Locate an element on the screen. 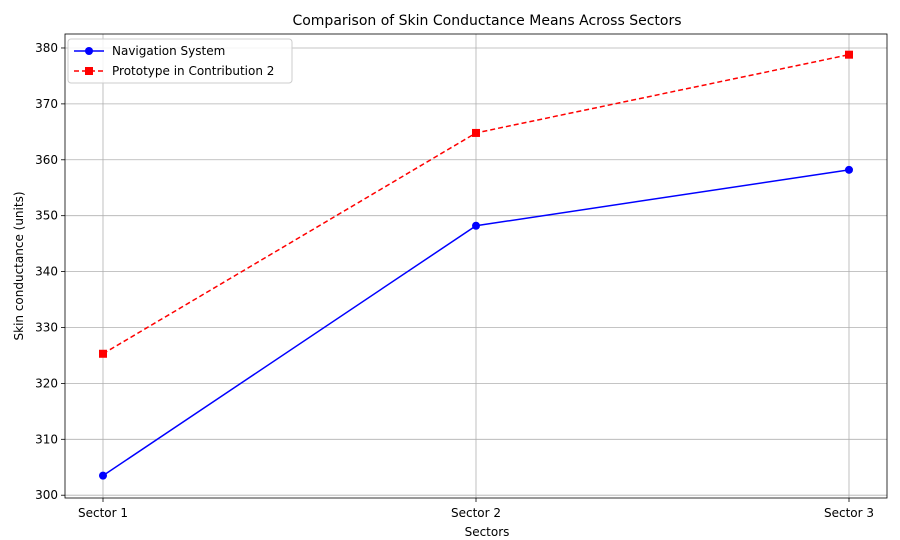 The width and height of the screenshot is (900, 540). y-tick-label: 310 is located at coordinates (46, 439).